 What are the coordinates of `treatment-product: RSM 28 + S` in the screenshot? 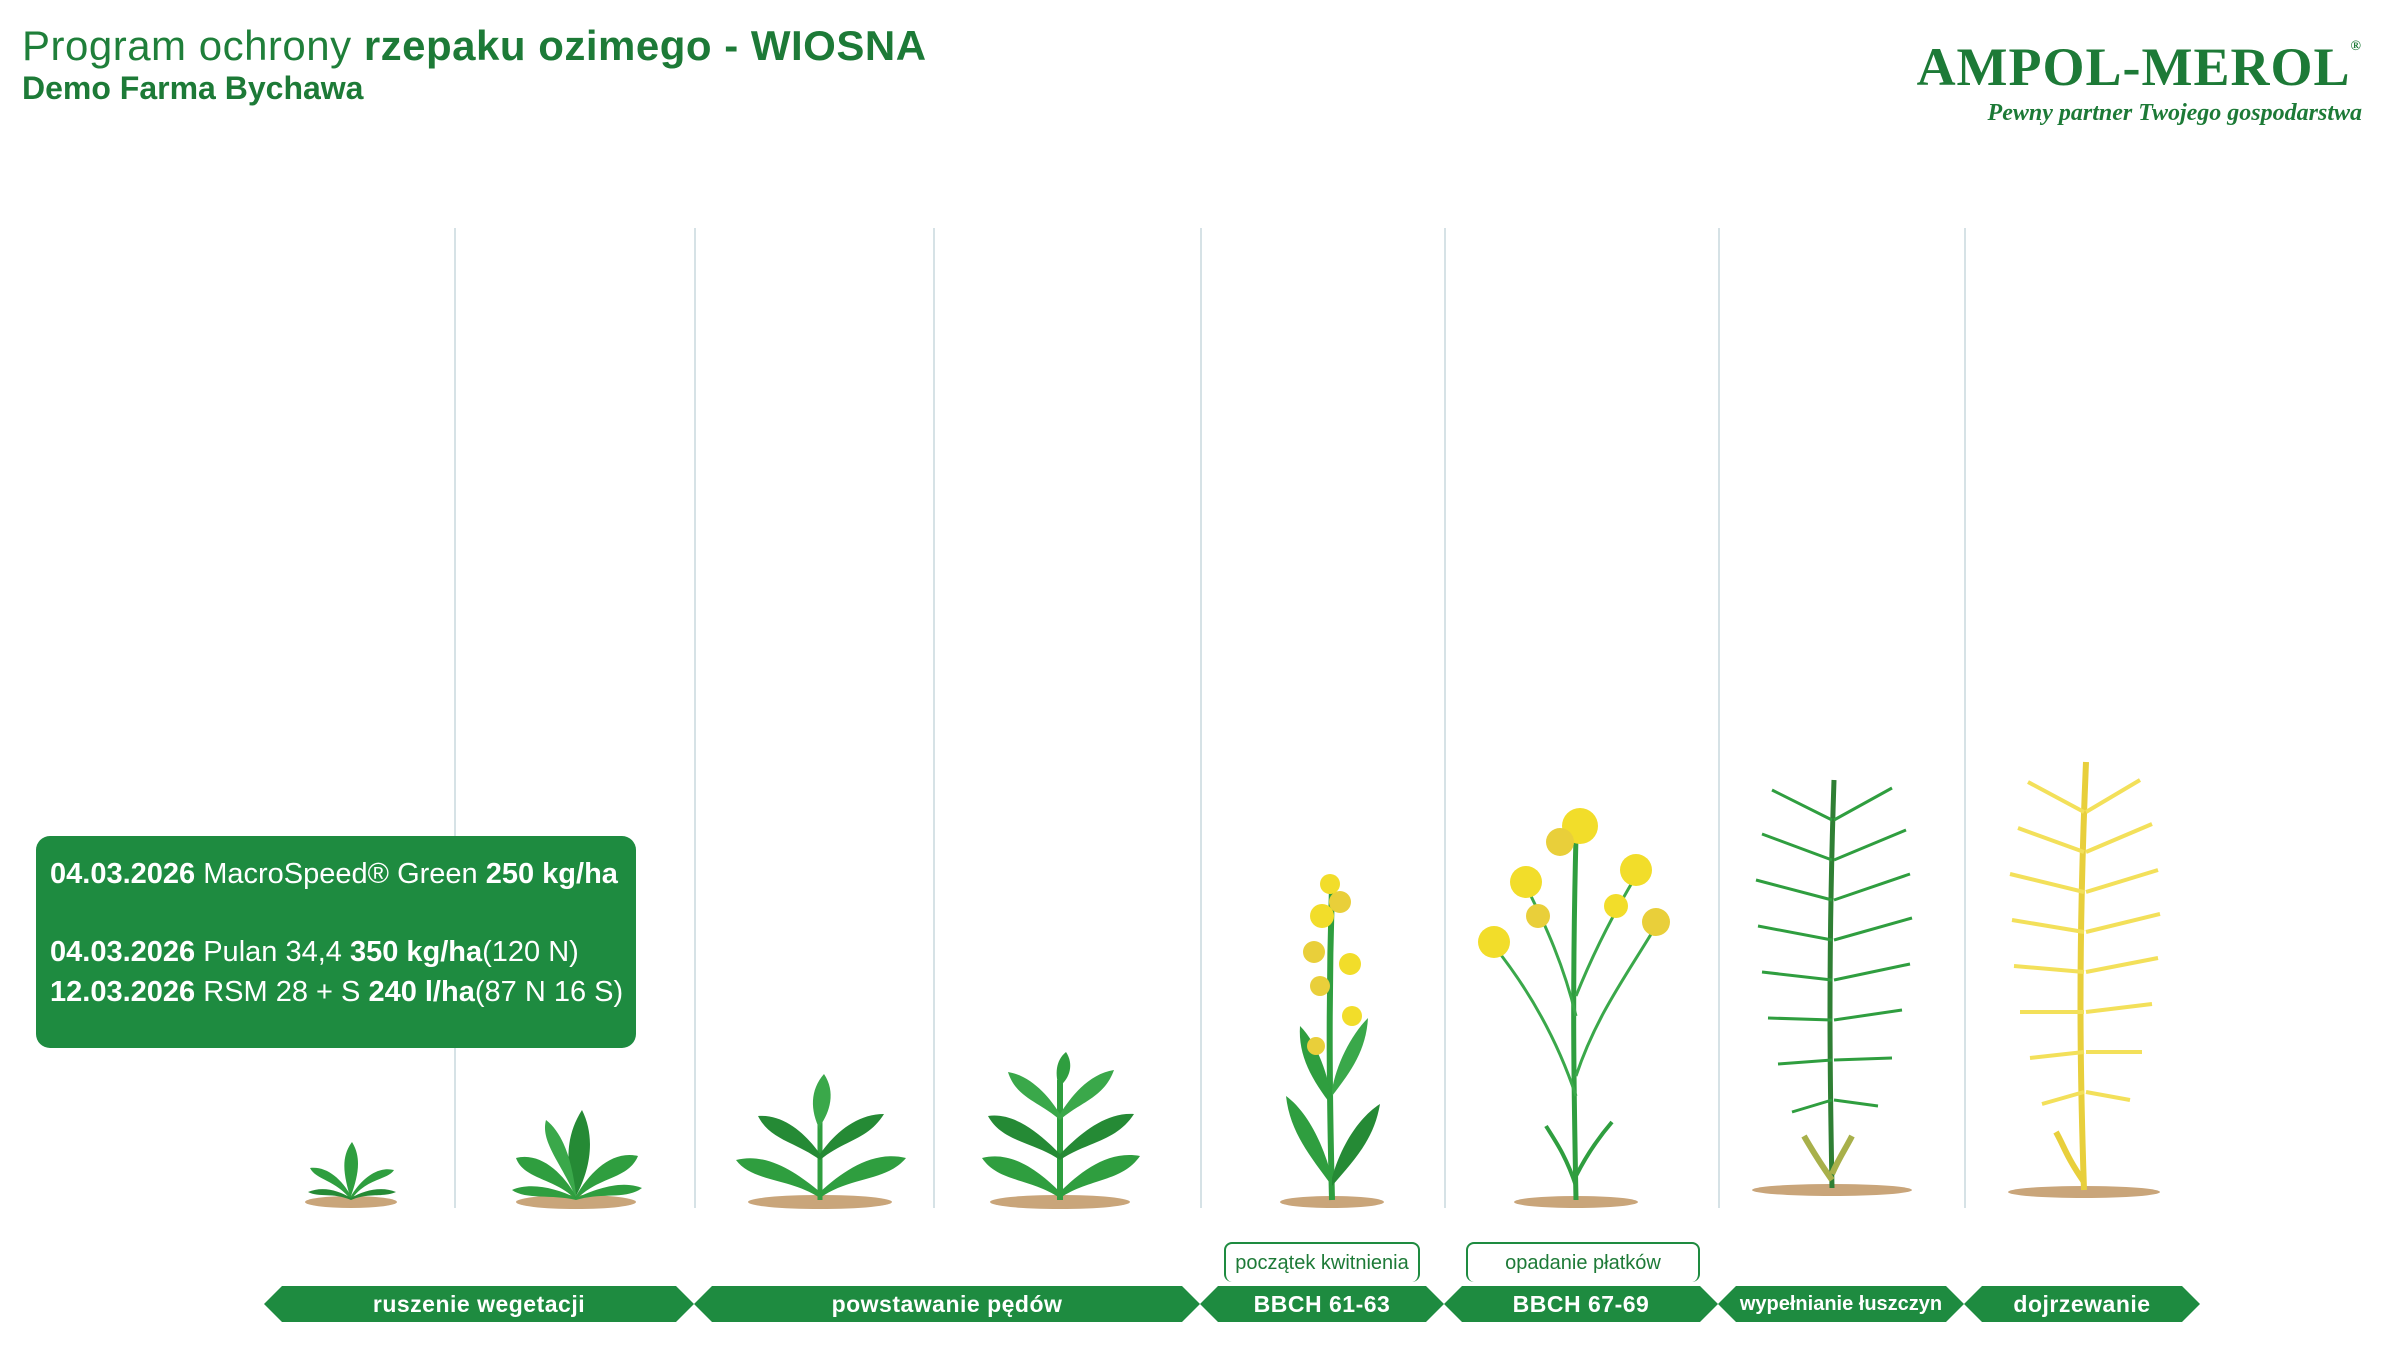 It's located at (282, 992).